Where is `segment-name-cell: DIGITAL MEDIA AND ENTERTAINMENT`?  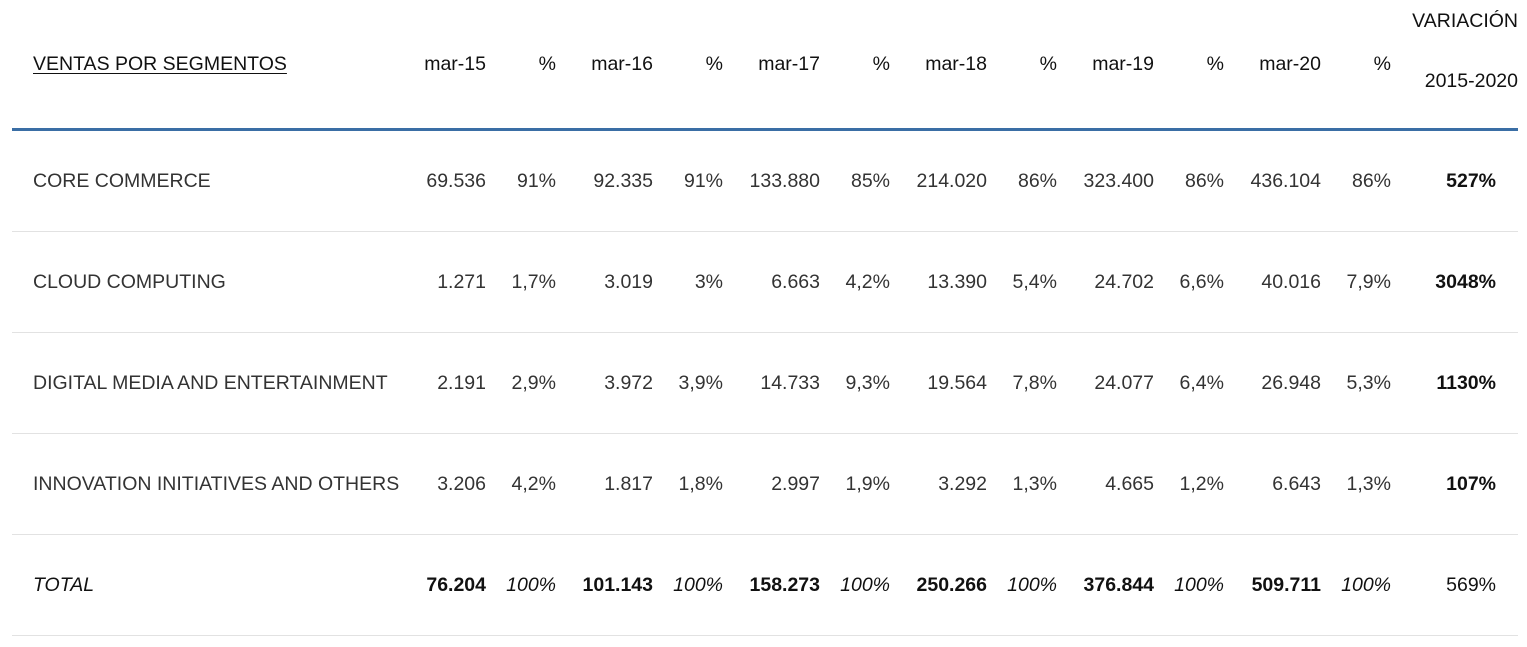 segment-name-cell: DIGITAL MEDIA AND ENTERTAINMENT is located at coordinates (208, 383).